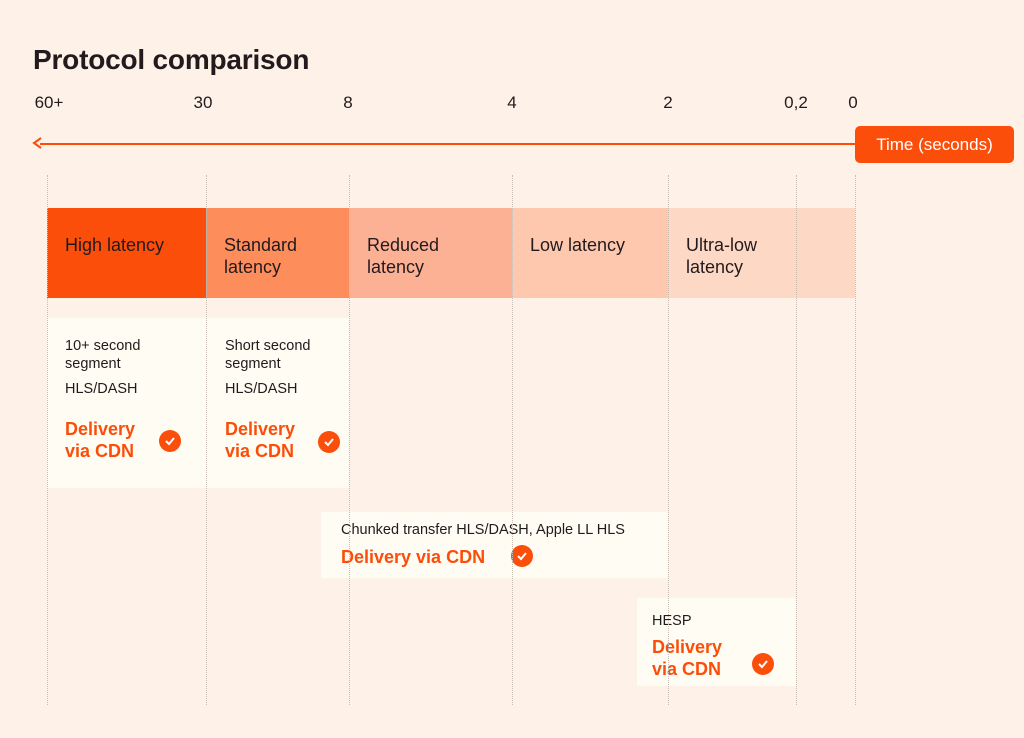  What do you see at coordinates (171, 59) in the screenshot?
I see `page-title: Protocol comparison` at bounding box center [171, 59].